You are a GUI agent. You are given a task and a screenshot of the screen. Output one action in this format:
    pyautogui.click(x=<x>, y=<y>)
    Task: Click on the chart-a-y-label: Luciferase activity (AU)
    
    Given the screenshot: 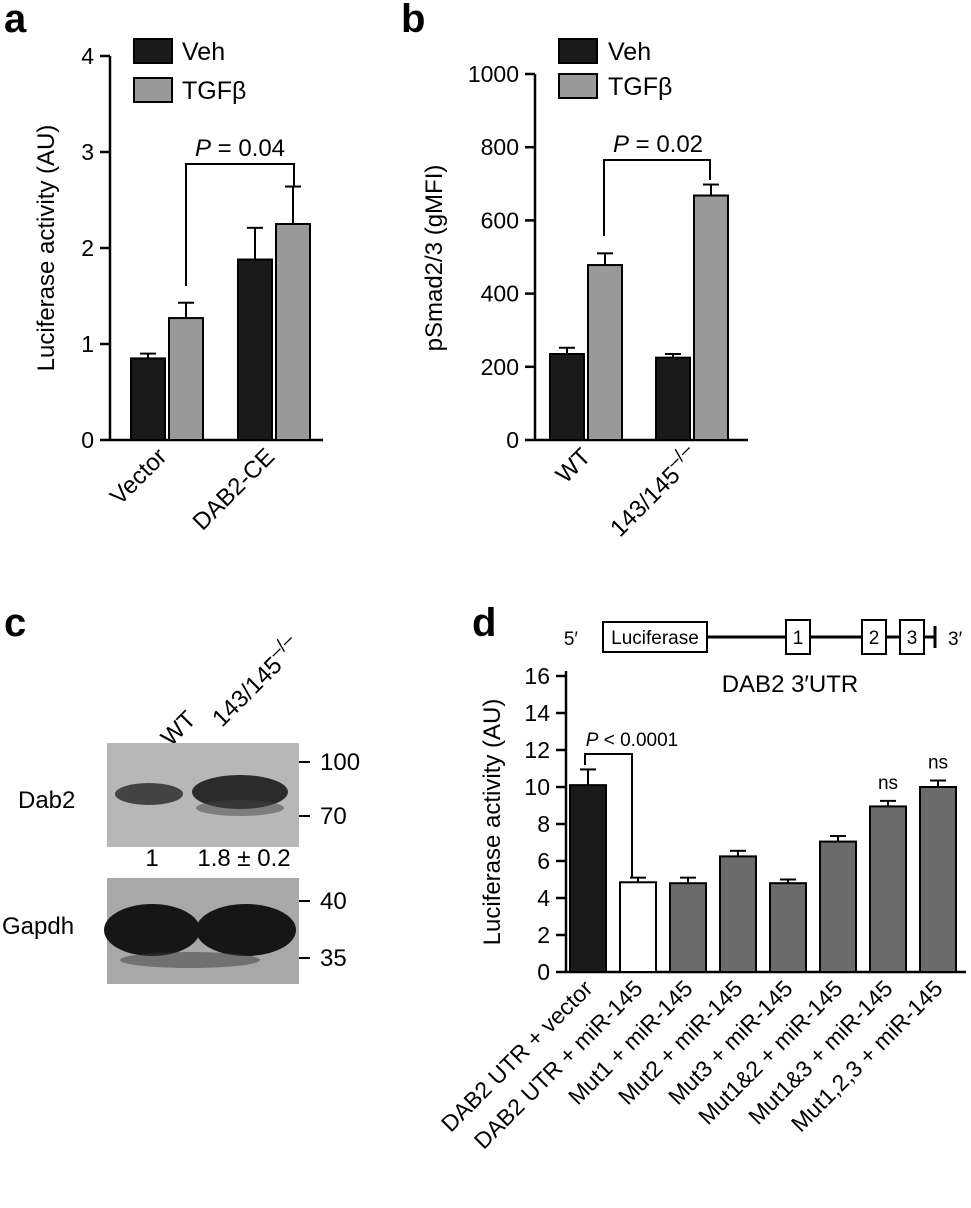 What is the action you would take?
    pyautogui.click(x=46, y=248)
    